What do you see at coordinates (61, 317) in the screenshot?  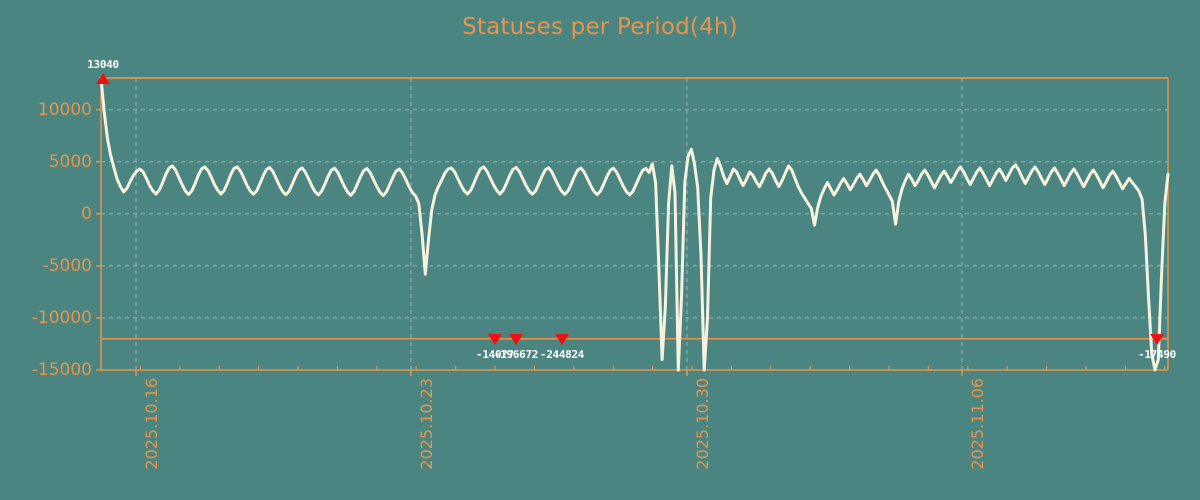 I see `y-tick-label: -10000` at bounding box center [61, 317].